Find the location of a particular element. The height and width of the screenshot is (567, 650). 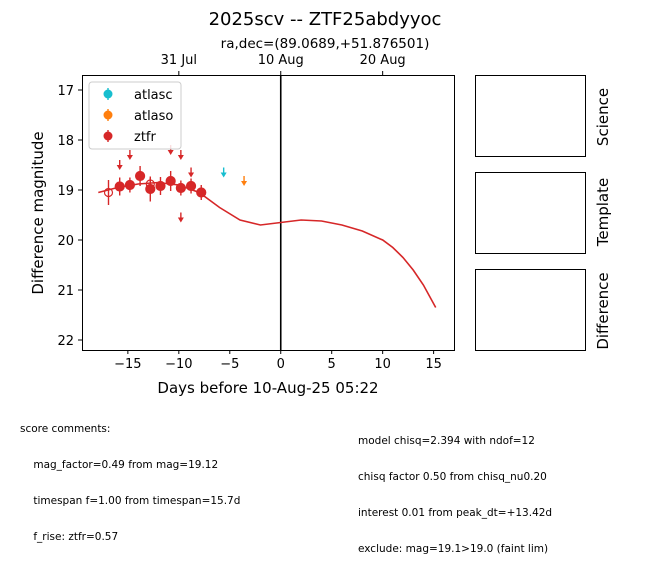

x-tick-label: 10 is located at coordinates (382, 364).